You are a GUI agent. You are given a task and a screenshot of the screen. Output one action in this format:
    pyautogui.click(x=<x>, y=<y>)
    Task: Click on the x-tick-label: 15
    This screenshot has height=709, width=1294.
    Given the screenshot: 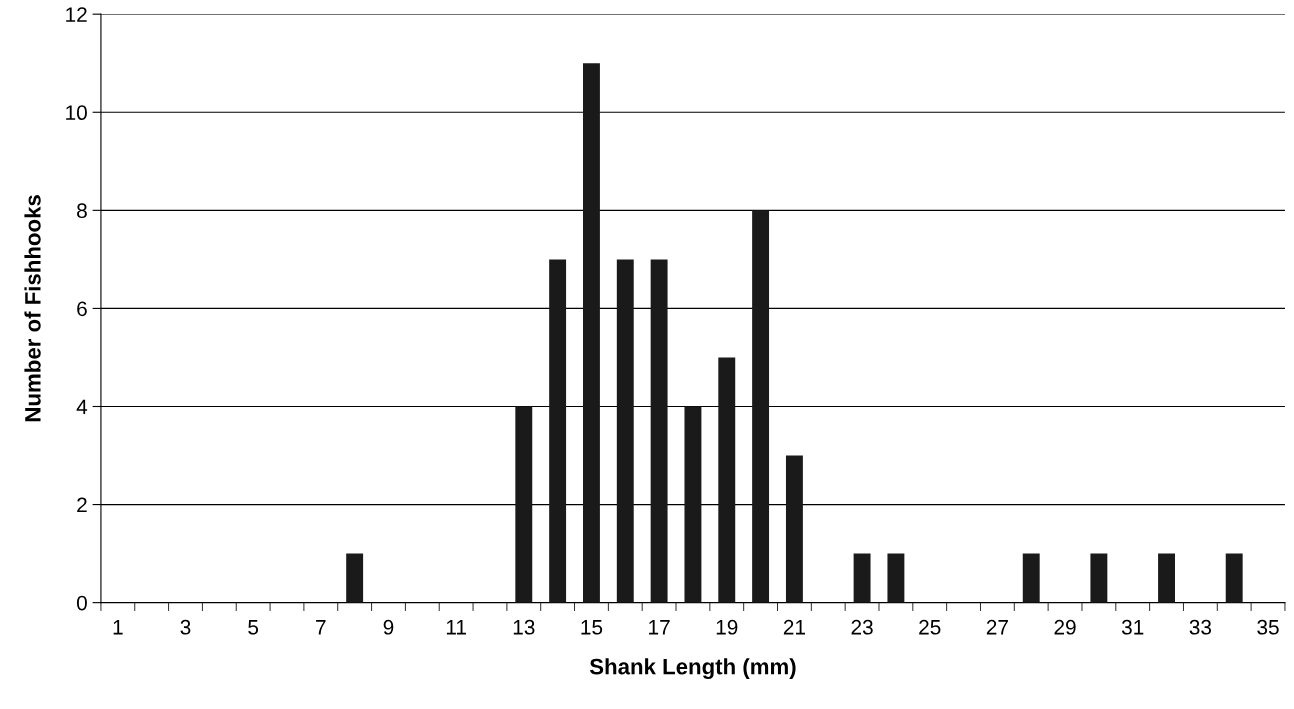 What is the action you would take?
    pyautogui.click(x=592, y=627)
    